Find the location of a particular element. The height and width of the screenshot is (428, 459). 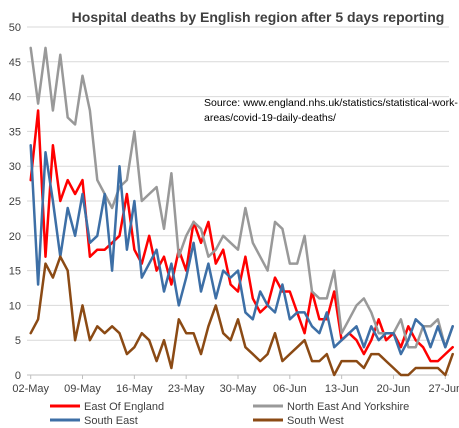

y-axis-ticks: 0 5 10 15 20 25 30 35 40 45 50 is located at coordinates (15, 202).